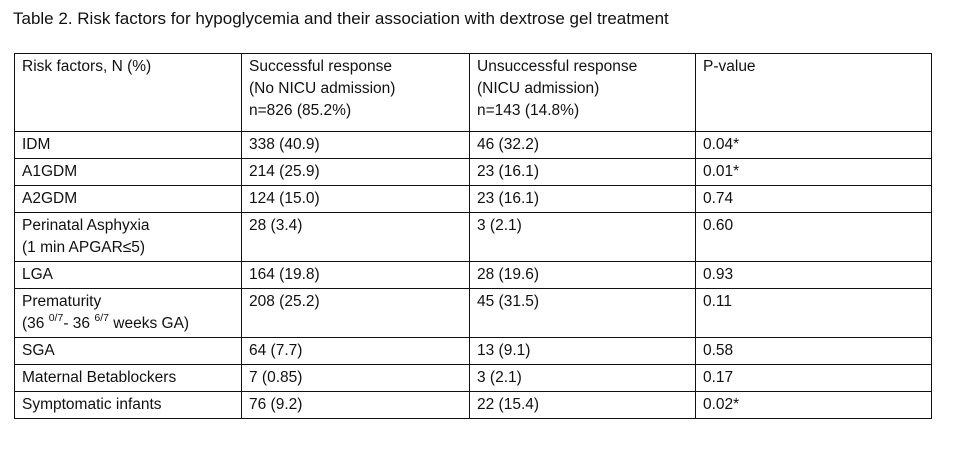 This screenshot has height=458, width=975. Describe the element at coordinates (128, 145) in the screenshot. I see `cell-risk-factor: IDM` at that location.